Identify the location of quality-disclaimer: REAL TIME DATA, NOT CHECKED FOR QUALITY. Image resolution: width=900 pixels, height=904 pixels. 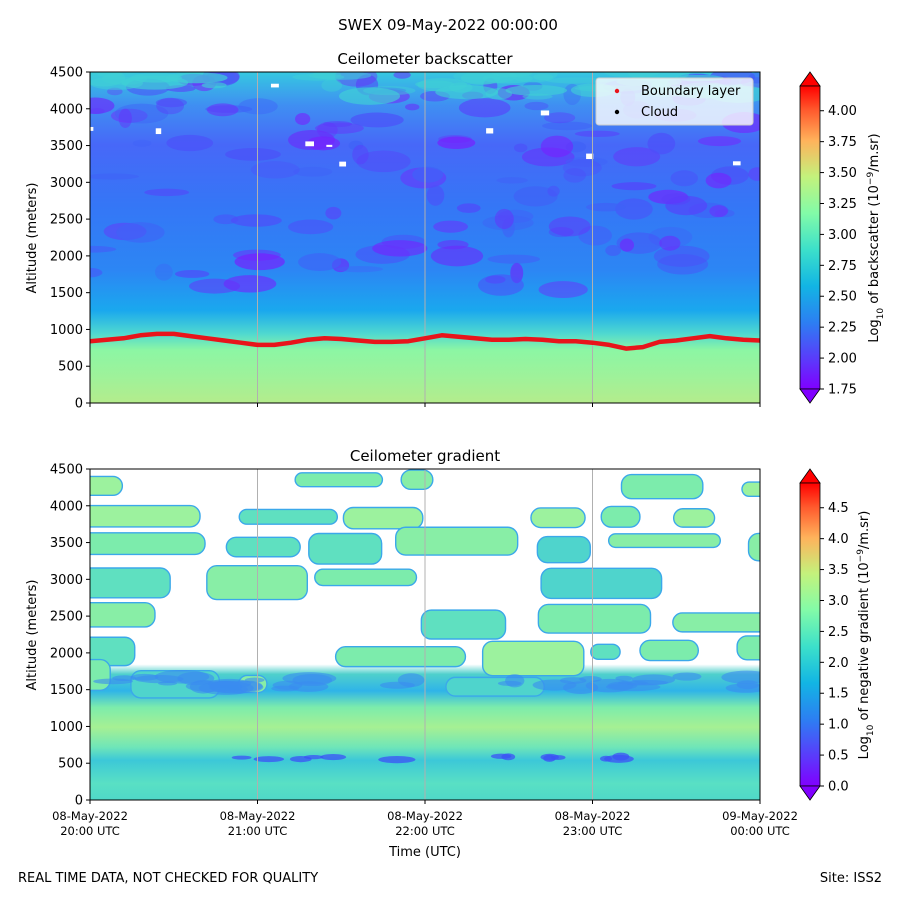
(168, 878).